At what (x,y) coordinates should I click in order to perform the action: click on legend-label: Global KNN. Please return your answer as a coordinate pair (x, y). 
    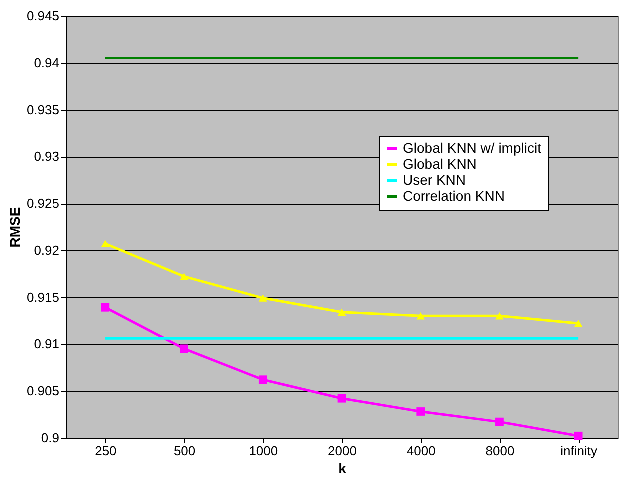
    Looking at the image, I should click on (440, 164).